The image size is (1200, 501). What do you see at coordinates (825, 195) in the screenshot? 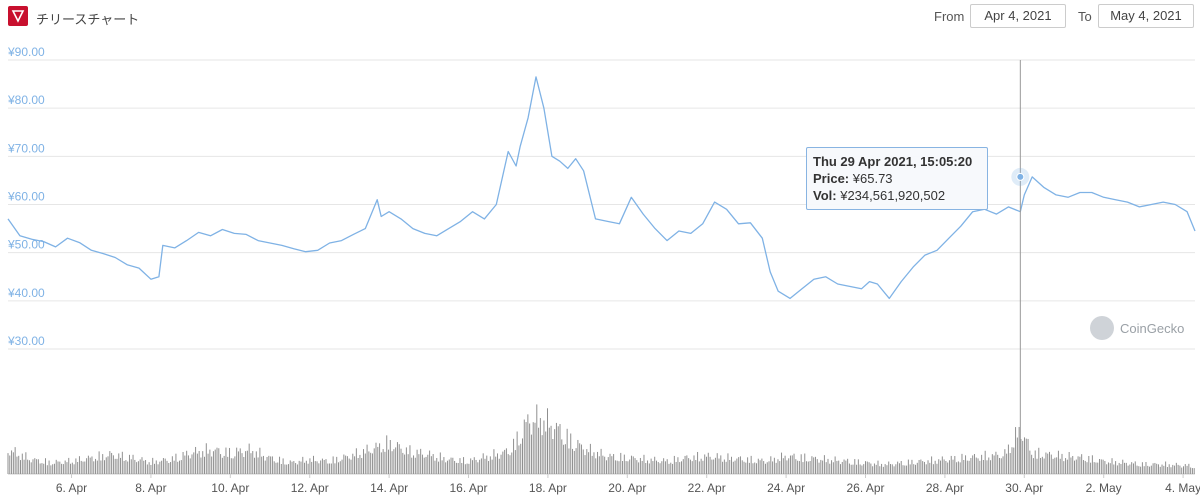
I see `tooltip-vol-label: Vol:` at bounding box center [825, 195].